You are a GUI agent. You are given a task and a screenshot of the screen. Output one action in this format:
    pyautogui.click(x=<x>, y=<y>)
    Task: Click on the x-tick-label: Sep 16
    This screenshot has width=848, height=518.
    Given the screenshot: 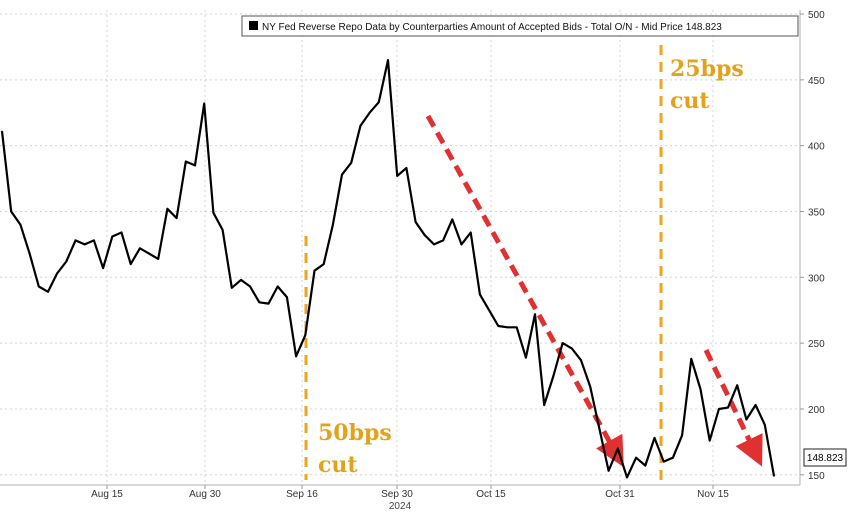 What is the action you would take?
    pyautogui.click(x=302, y=494)
    